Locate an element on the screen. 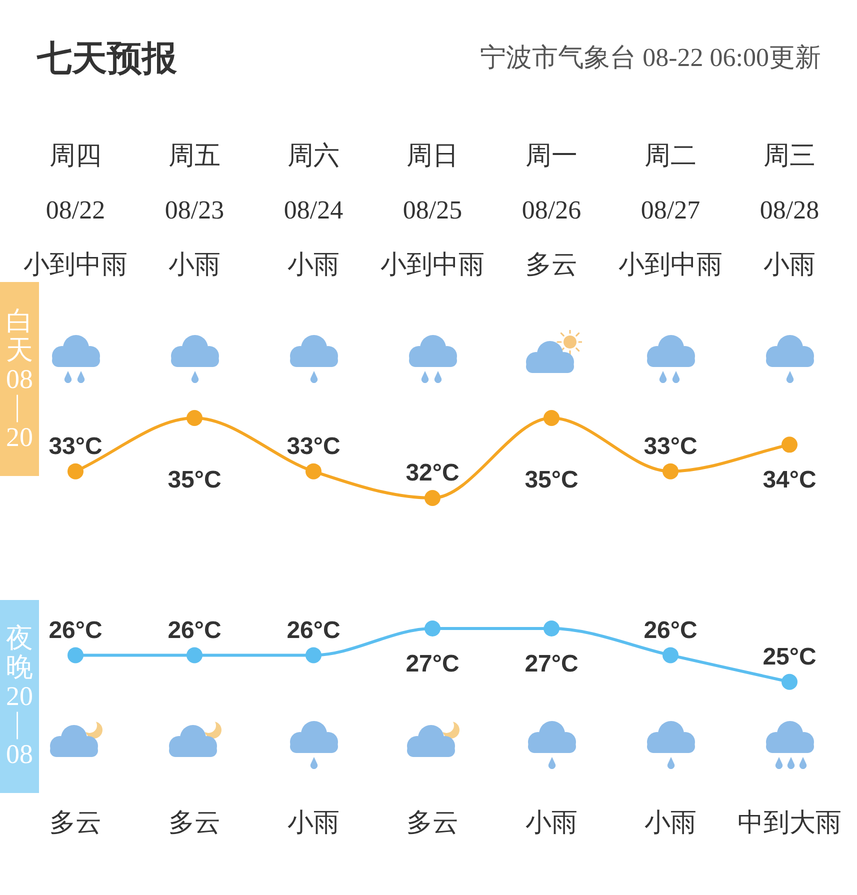  x-tick-label: 周六 08/24 小雨 is located at coordinates (314, 209).